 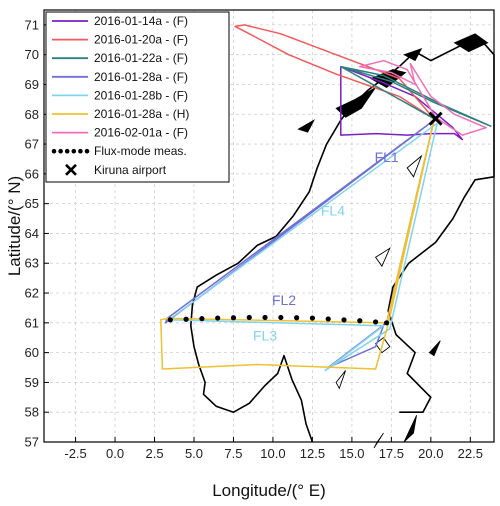 What do you see at coordinates (32, 293) in the screenshot?
I see `y-tick-label: 62` at bounding box center [32, 293].